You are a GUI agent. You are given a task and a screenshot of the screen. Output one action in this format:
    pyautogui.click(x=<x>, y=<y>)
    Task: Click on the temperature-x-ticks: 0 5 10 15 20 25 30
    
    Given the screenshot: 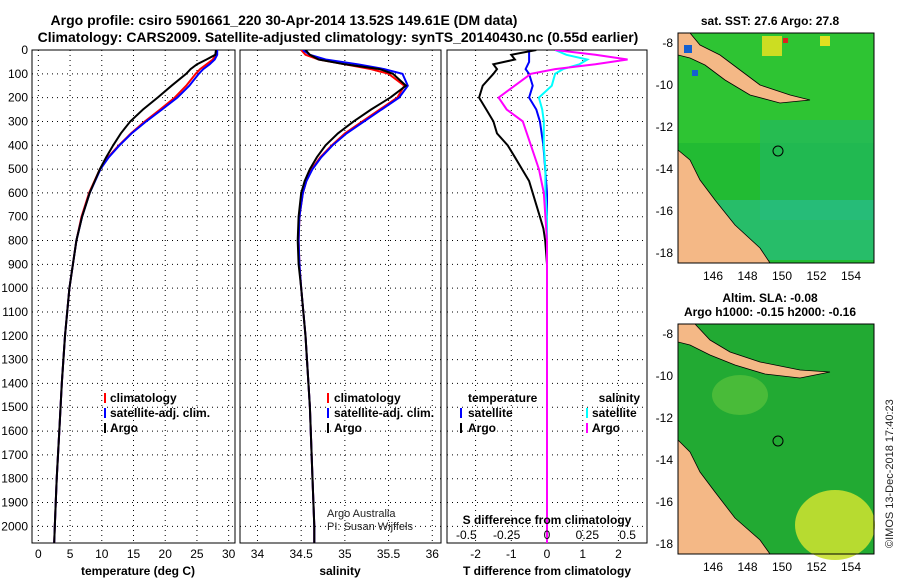 What is the action you would take?
    pyautogui.click(x=135, y=554)
    